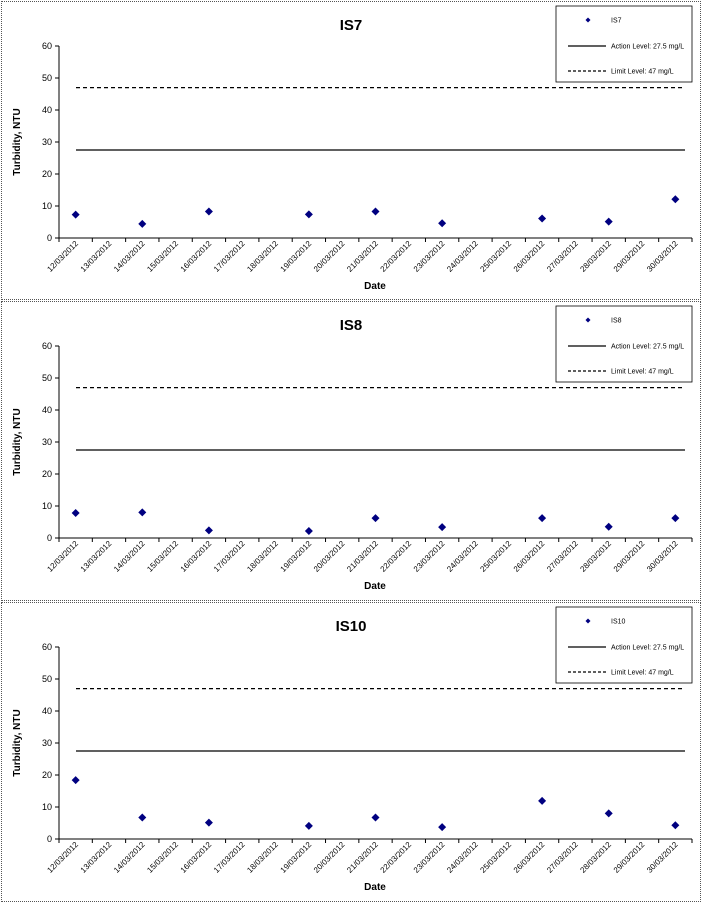  Describe the element at coordinates (47, 110) in the screenshot. I see `y-tick-label: 40` at that location.